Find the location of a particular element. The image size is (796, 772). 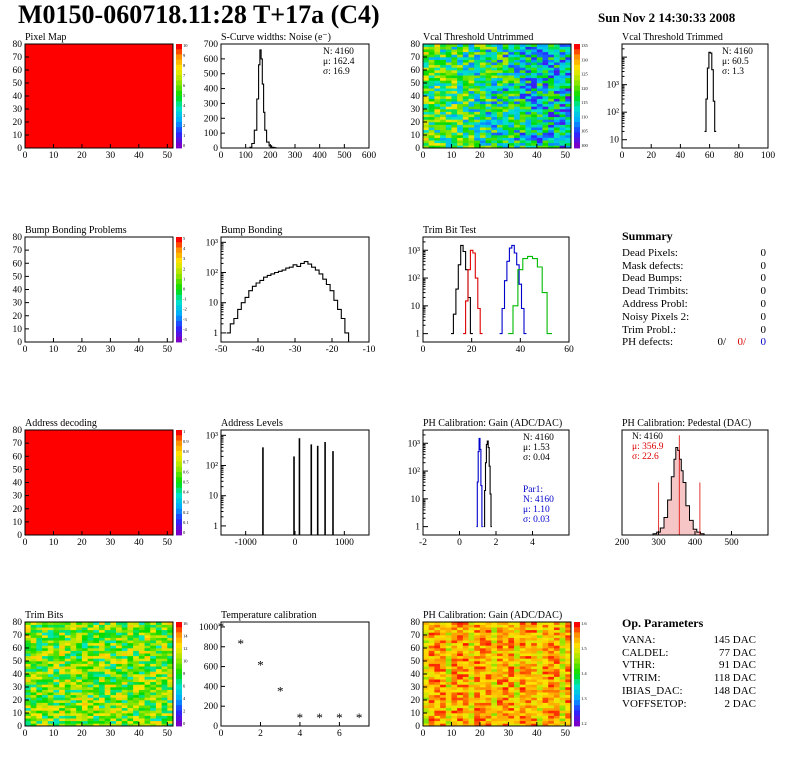

x-tick-label: 60 is located at coordinates (569, 350).